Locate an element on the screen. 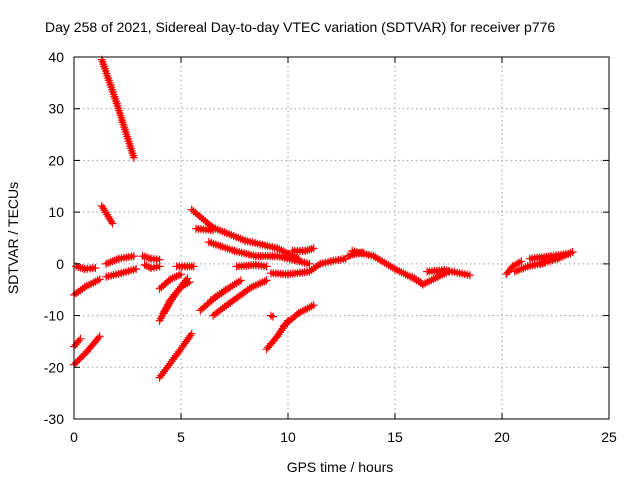  y-tick-label: -30 is located at coordinates (54, 419).